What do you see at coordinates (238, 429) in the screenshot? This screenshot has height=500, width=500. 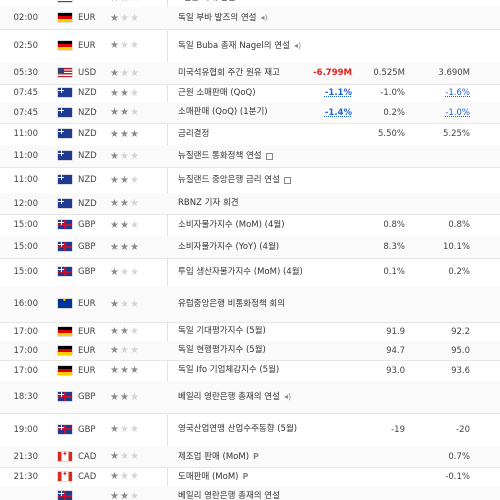 I see `event-name-text: 영국산업연맹 산업수주동향 (5월)` at bounding box center [238, 429].